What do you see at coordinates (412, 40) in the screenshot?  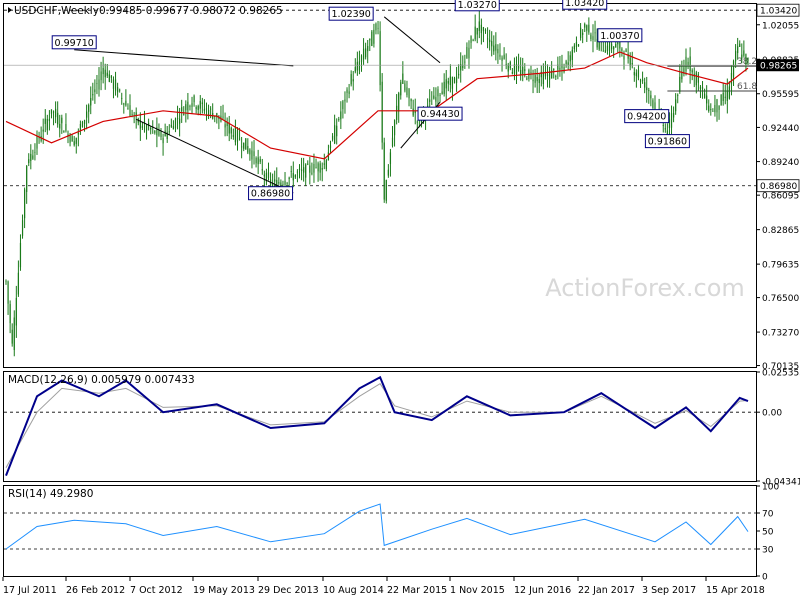 I see `trendline` at bounding box center [412, 40].